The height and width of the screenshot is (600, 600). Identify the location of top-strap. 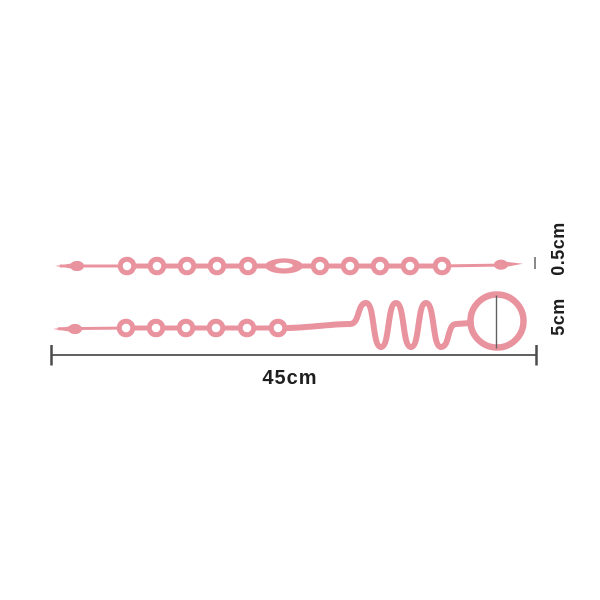
(289, 266).